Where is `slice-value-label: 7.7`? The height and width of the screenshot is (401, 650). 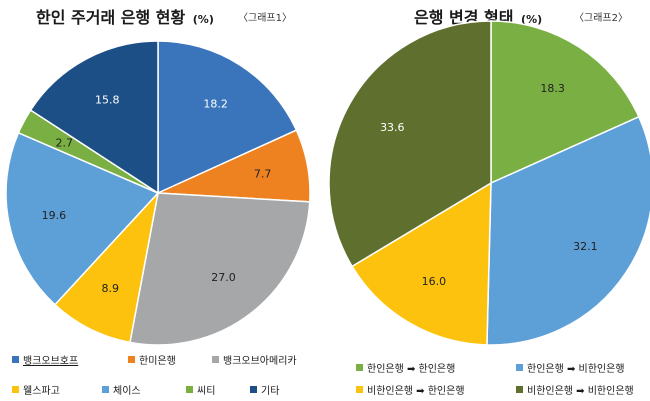
slice-value-label: 7.7 is located at coordinates (263, 174).